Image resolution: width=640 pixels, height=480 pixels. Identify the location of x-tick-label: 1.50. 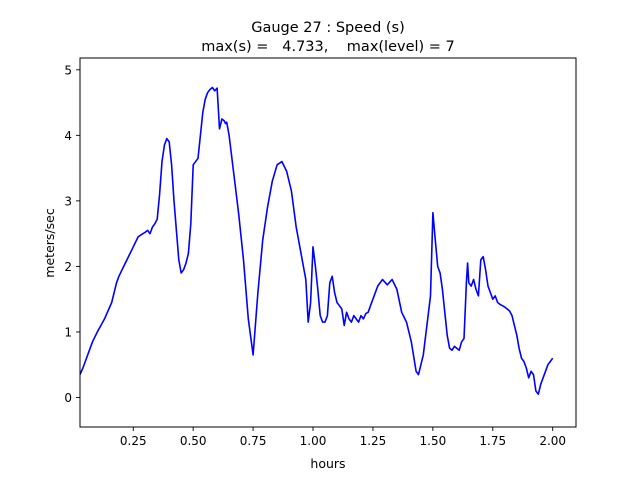
(433, 441).